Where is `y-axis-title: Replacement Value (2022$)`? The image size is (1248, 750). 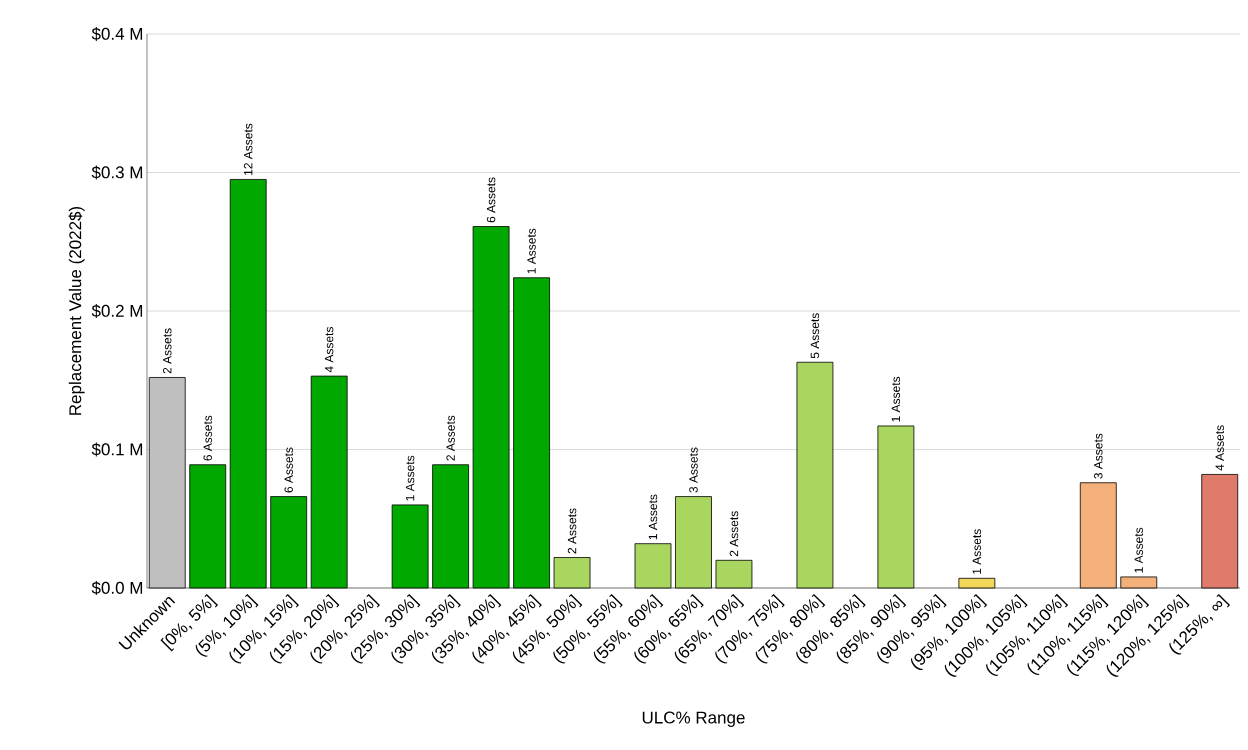
y-axis-title: Replacement Value (2022$) is located at coordinates (76, 310).